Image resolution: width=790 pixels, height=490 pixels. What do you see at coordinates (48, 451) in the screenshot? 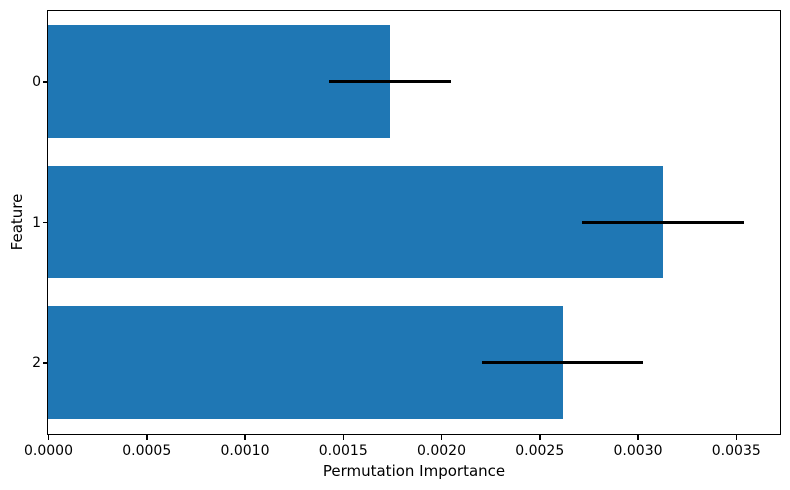
I see `x-tick-label: 0.0000` at bounding box center [48, 451].